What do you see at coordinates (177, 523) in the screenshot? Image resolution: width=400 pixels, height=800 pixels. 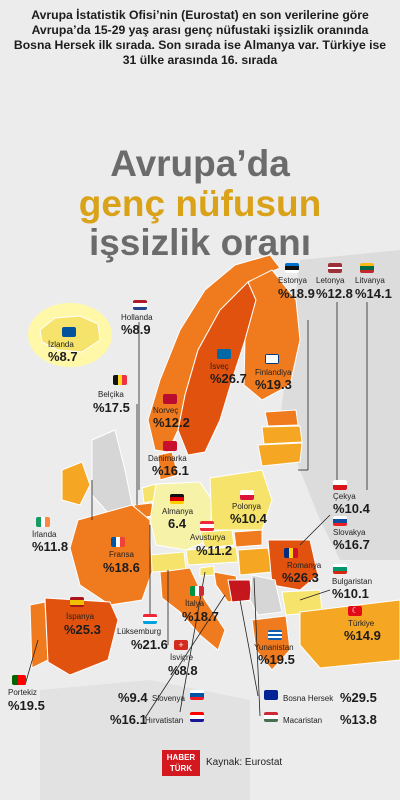 I see `value-germany: 6.4` at bounding box center [177, 523].